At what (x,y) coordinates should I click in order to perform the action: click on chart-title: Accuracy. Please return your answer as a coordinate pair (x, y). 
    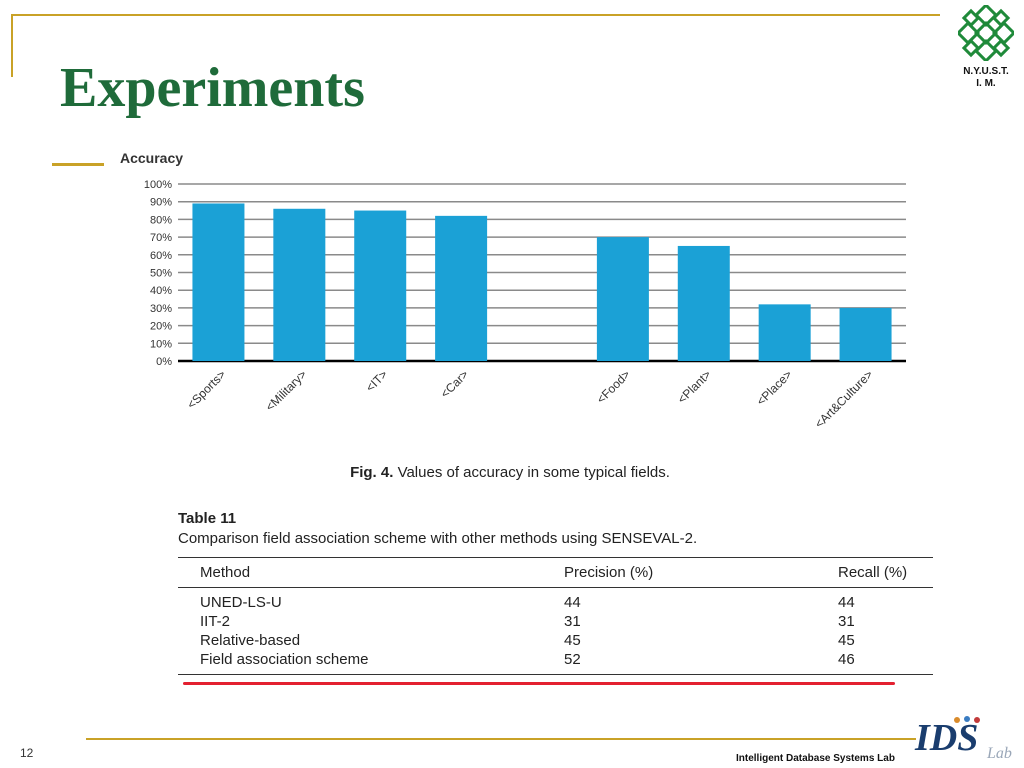
    Looking at the image, I should click on (152, 158).